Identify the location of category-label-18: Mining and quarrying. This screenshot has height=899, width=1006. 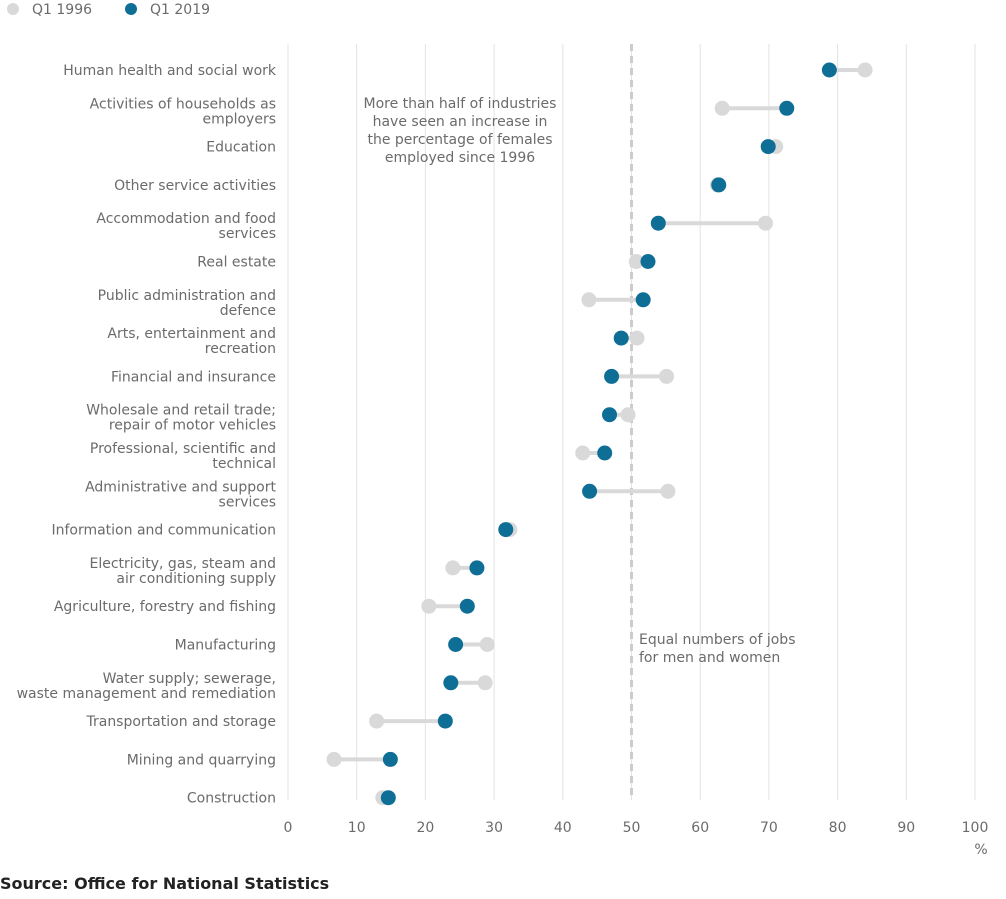
(201, 760).